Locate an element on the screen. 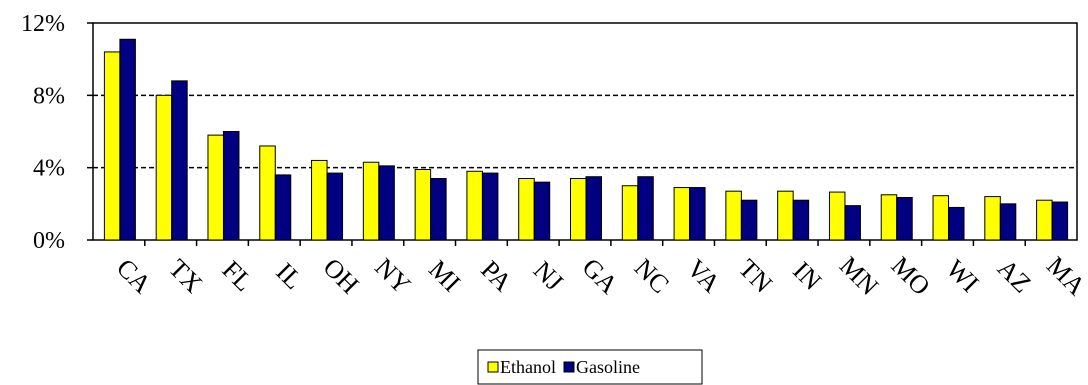 This screenshot has height=385, width=1088. gasoline-bar-il is located at coordinates (283, 207).